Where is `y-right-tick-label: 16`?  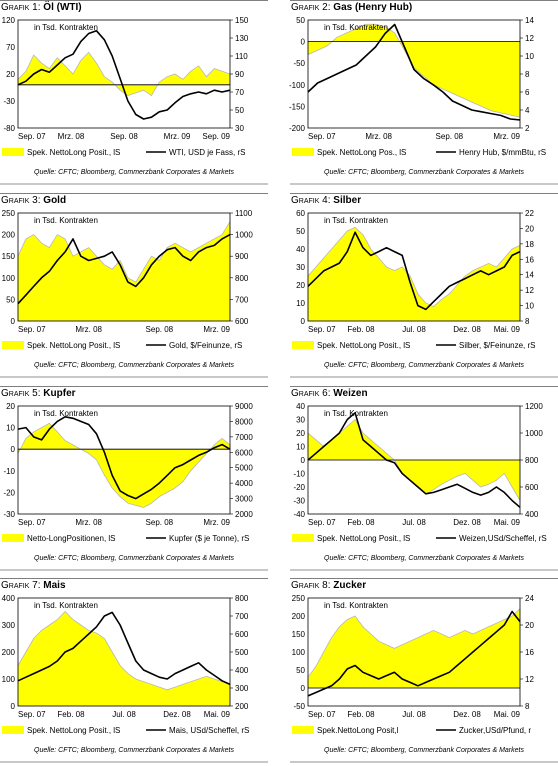
y-right-tick-label: 16 is located at coordinates (529, 652).